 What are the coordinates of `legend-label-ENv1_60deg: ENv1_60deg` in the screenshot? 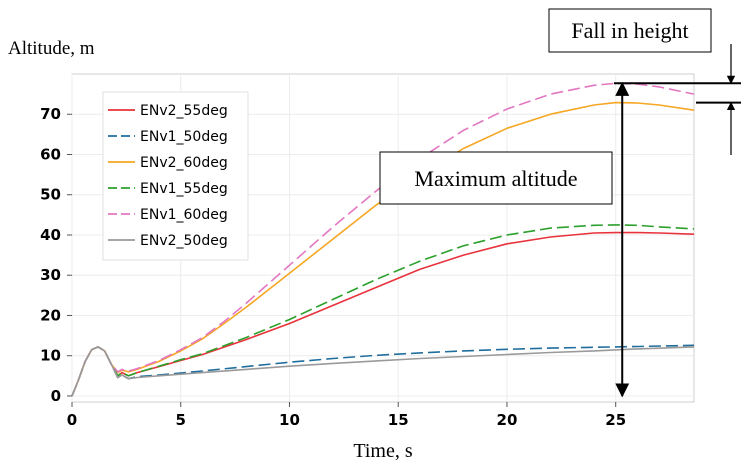 It's located at (184, 215).